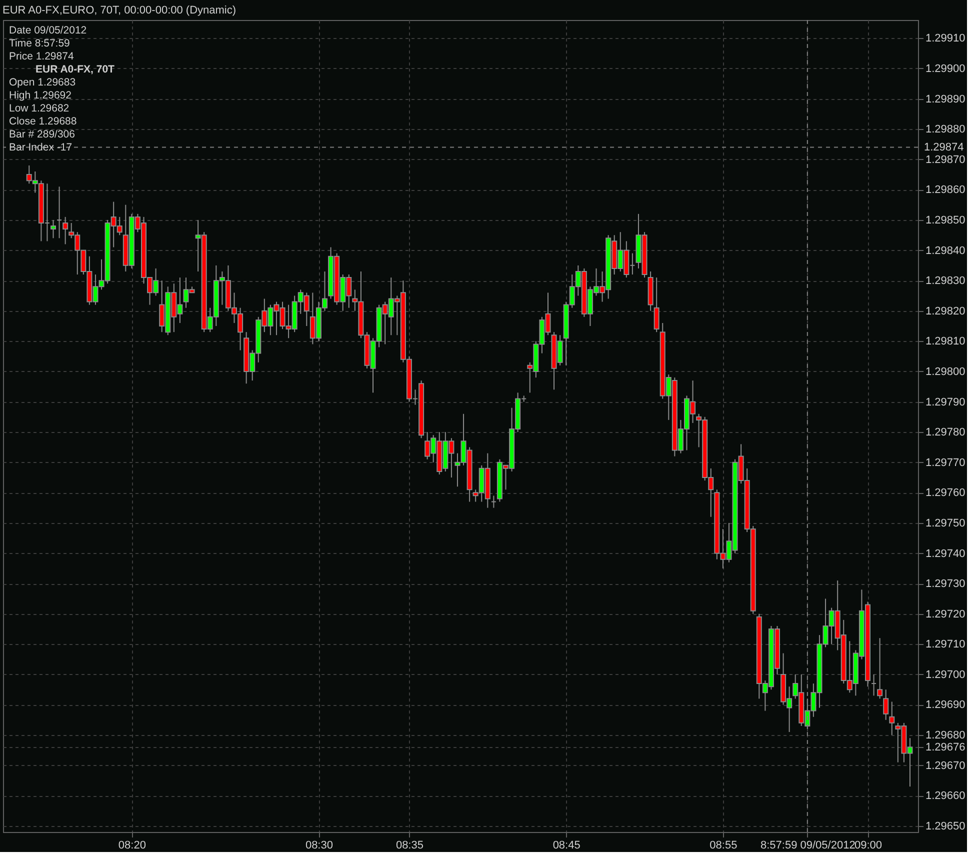  I want to click on x-tick-label: 8:57:59 09/05/2012, so click(808, 846).